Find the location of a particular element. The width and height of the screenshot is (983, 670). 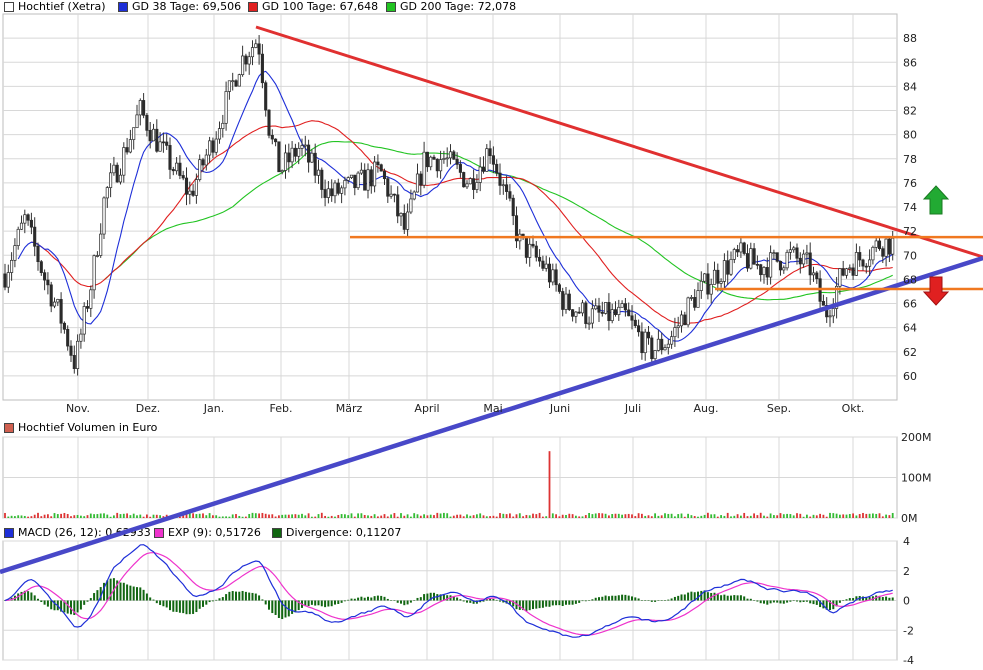

month-label-0: Nov. is located at coordinates (78, 408).